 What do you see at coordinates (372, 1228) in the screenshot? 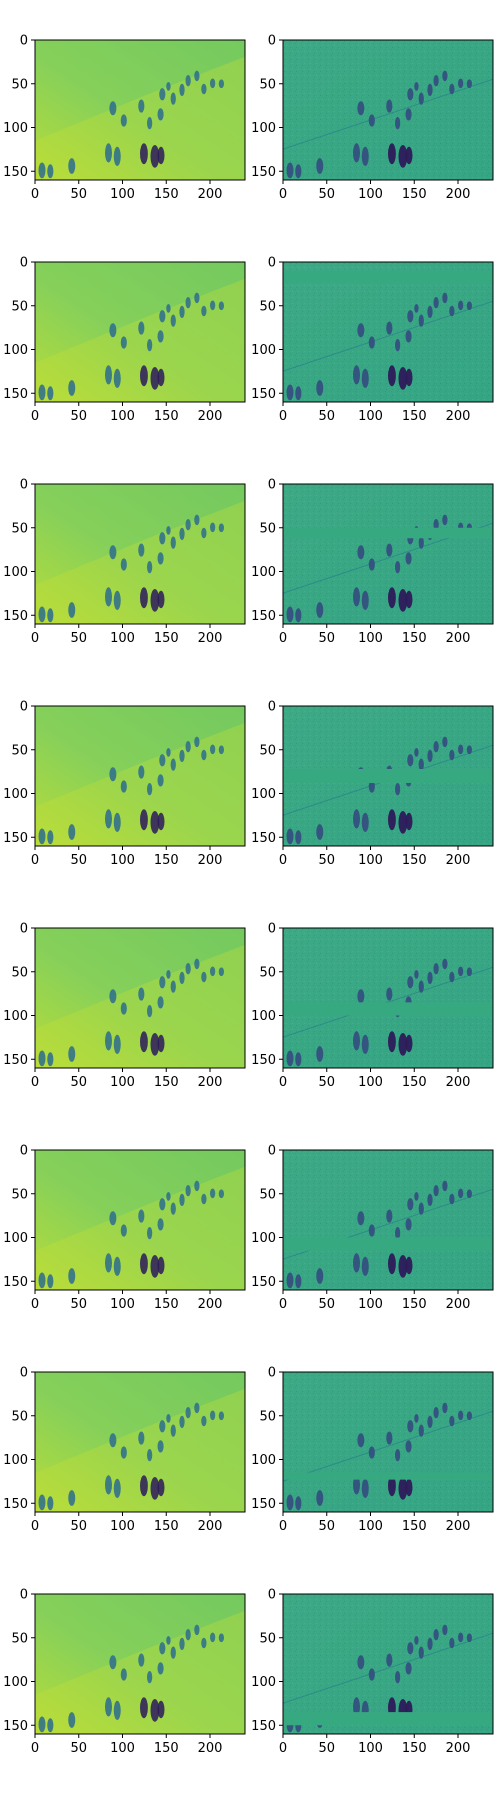
I see `heatmap-panel-r6-c2: 0 50 100 150 200 0 50 100 150` at bounding box center [372, 1228].